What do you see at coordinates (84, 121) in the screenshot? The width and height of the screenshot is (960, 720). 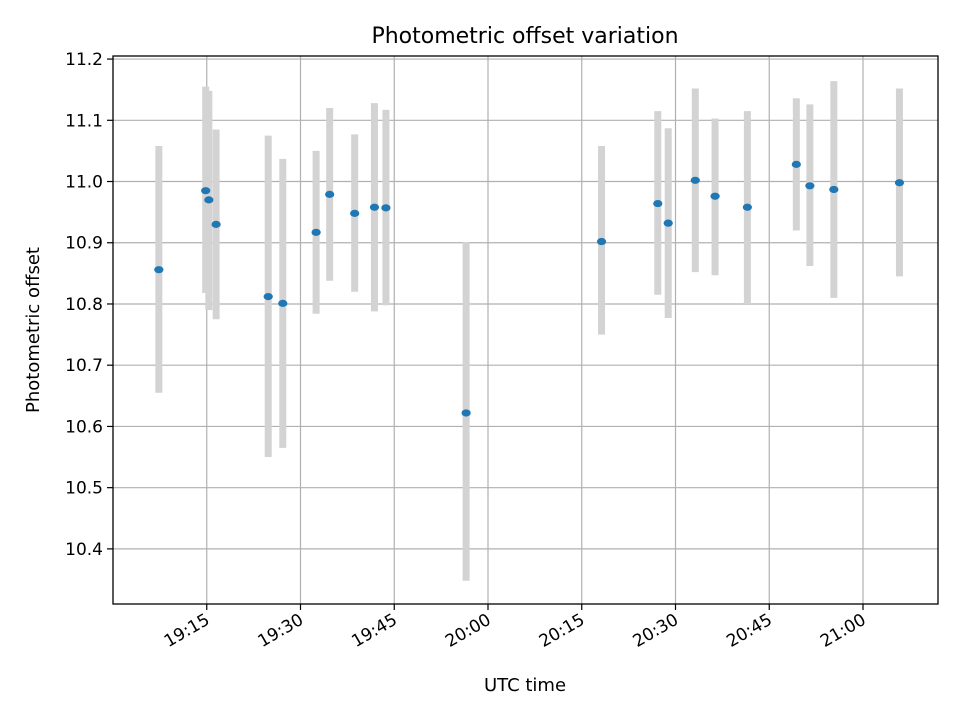 I see `y-tick-label: 11.1` at bounding box center [84, 121].